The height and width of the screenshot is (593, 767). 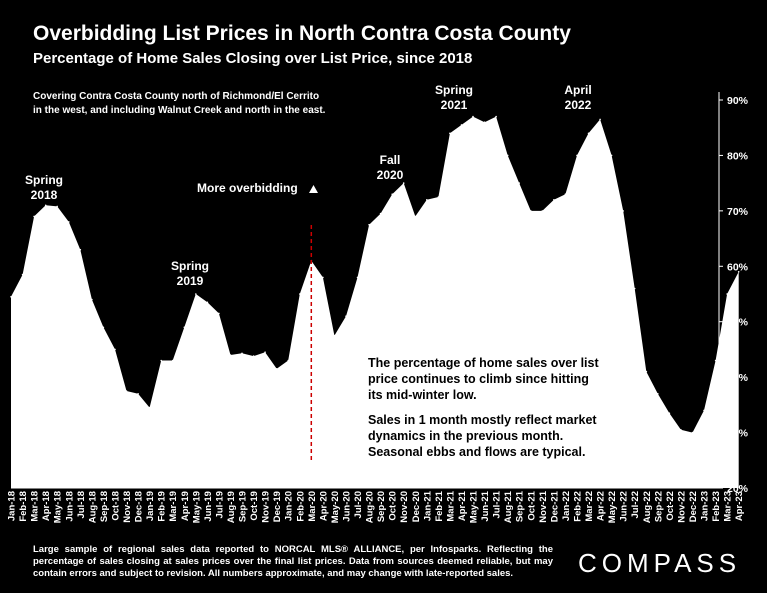 I want to click on label-midwinter-2020: Winter, so click(x=412, y=248).